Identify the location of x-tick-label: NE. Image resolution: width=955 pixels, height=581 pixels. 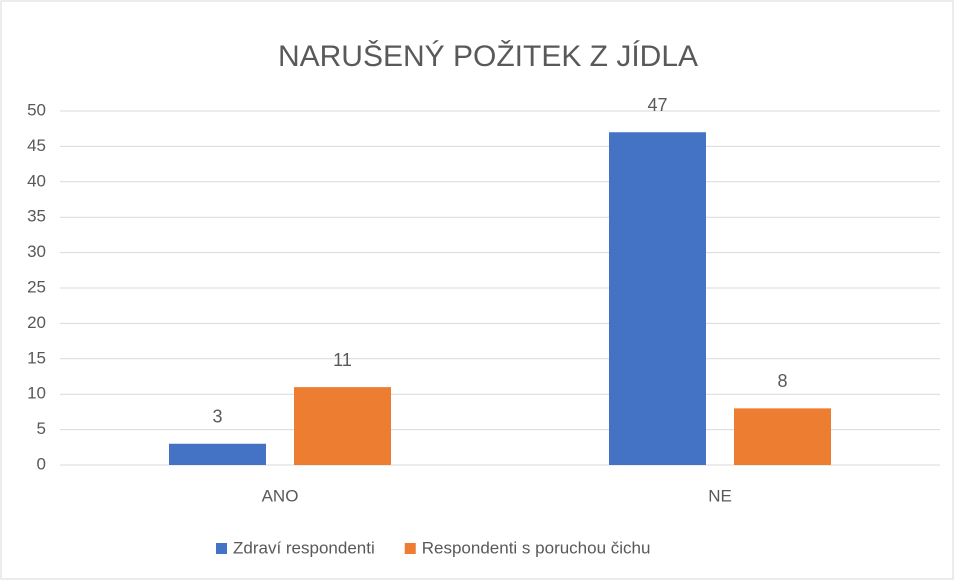
(720, 495).